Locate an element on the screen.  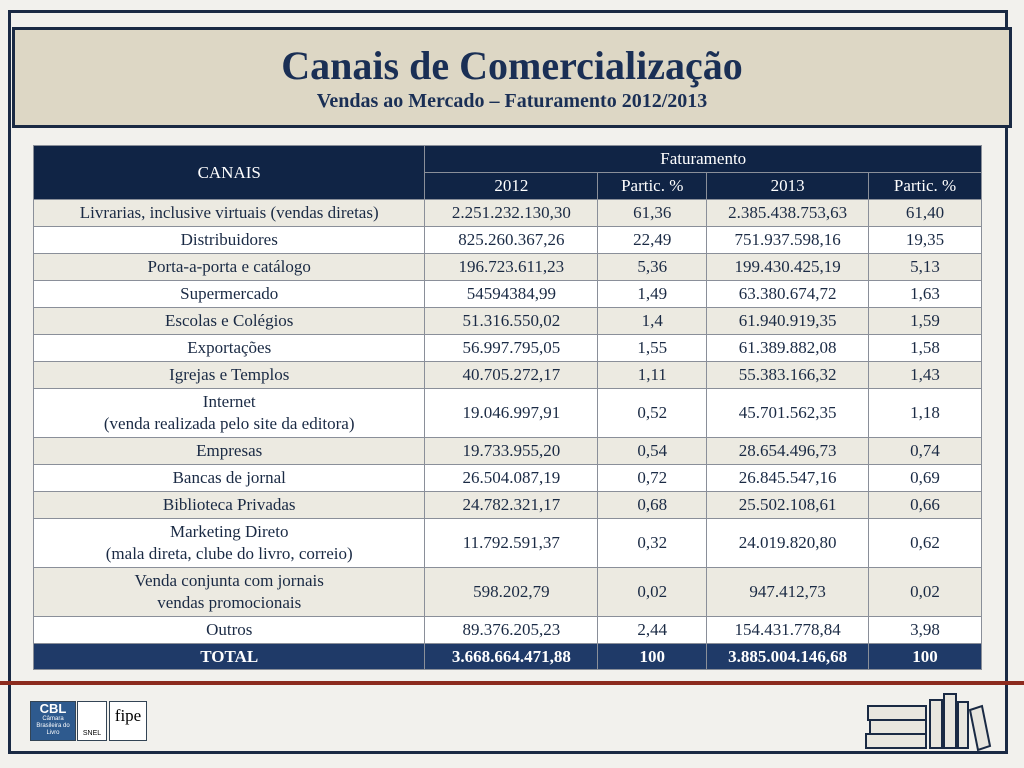
canal-line: Igrejas e Templos is located at coordinates (229, 374).